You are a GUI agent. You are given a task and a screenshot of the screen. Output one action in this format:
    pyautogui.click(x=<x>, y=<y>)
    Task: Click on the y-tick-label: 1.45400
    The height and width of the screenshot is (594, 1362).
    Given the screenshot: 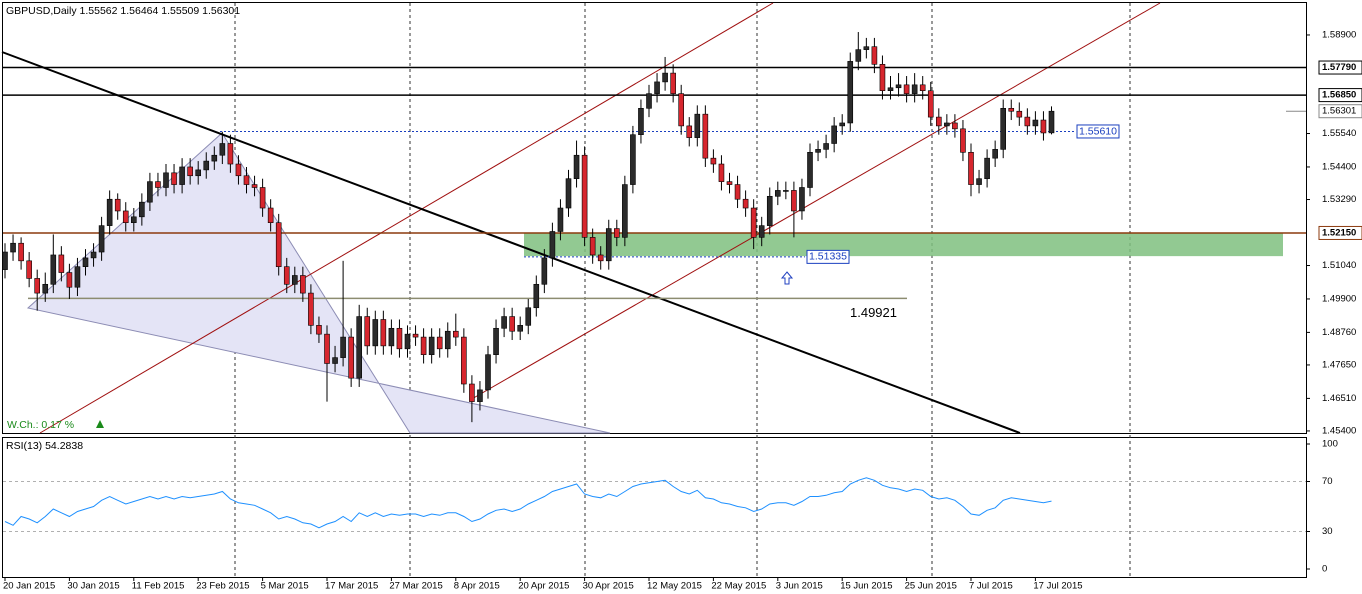 What is the action you would take?
    pyautogui.click(x=1339, y=430)
    